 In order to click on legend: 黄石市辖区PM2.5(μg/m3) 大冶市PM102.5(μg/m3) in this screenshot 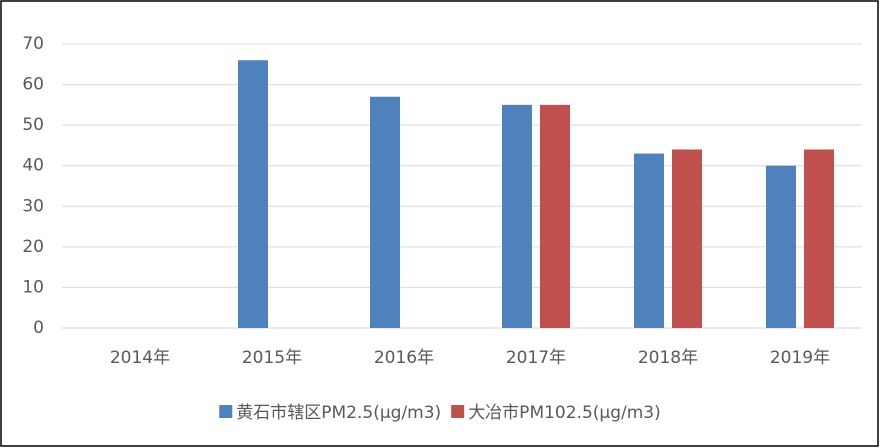, I will do `click(440, 413)`.